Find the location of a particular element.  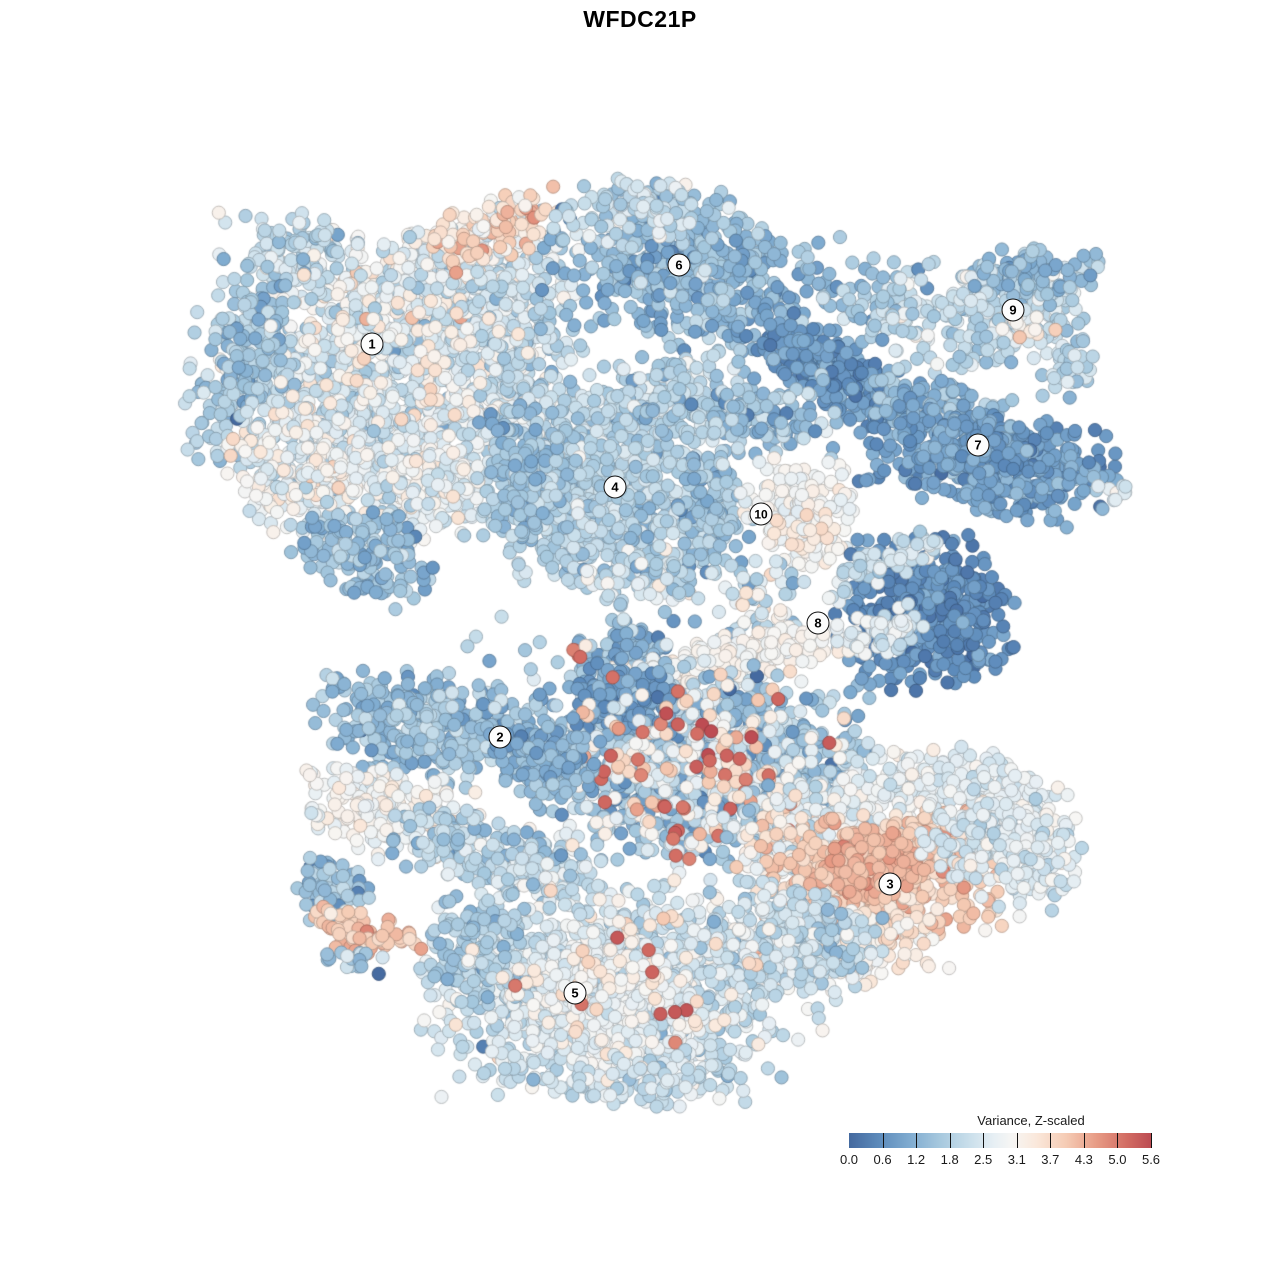

colorbar-tick-label: 5.0 is located at coordinates (1117, 1159).